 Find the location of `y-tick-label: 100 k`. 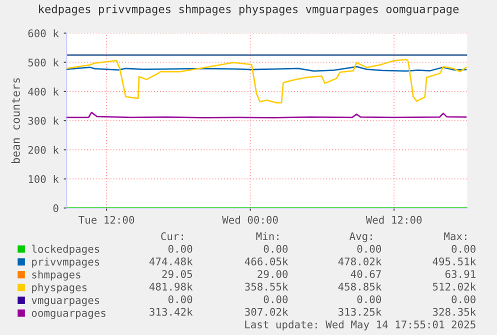

y-tick-label: 100 k is located at coordinates (43, 179).